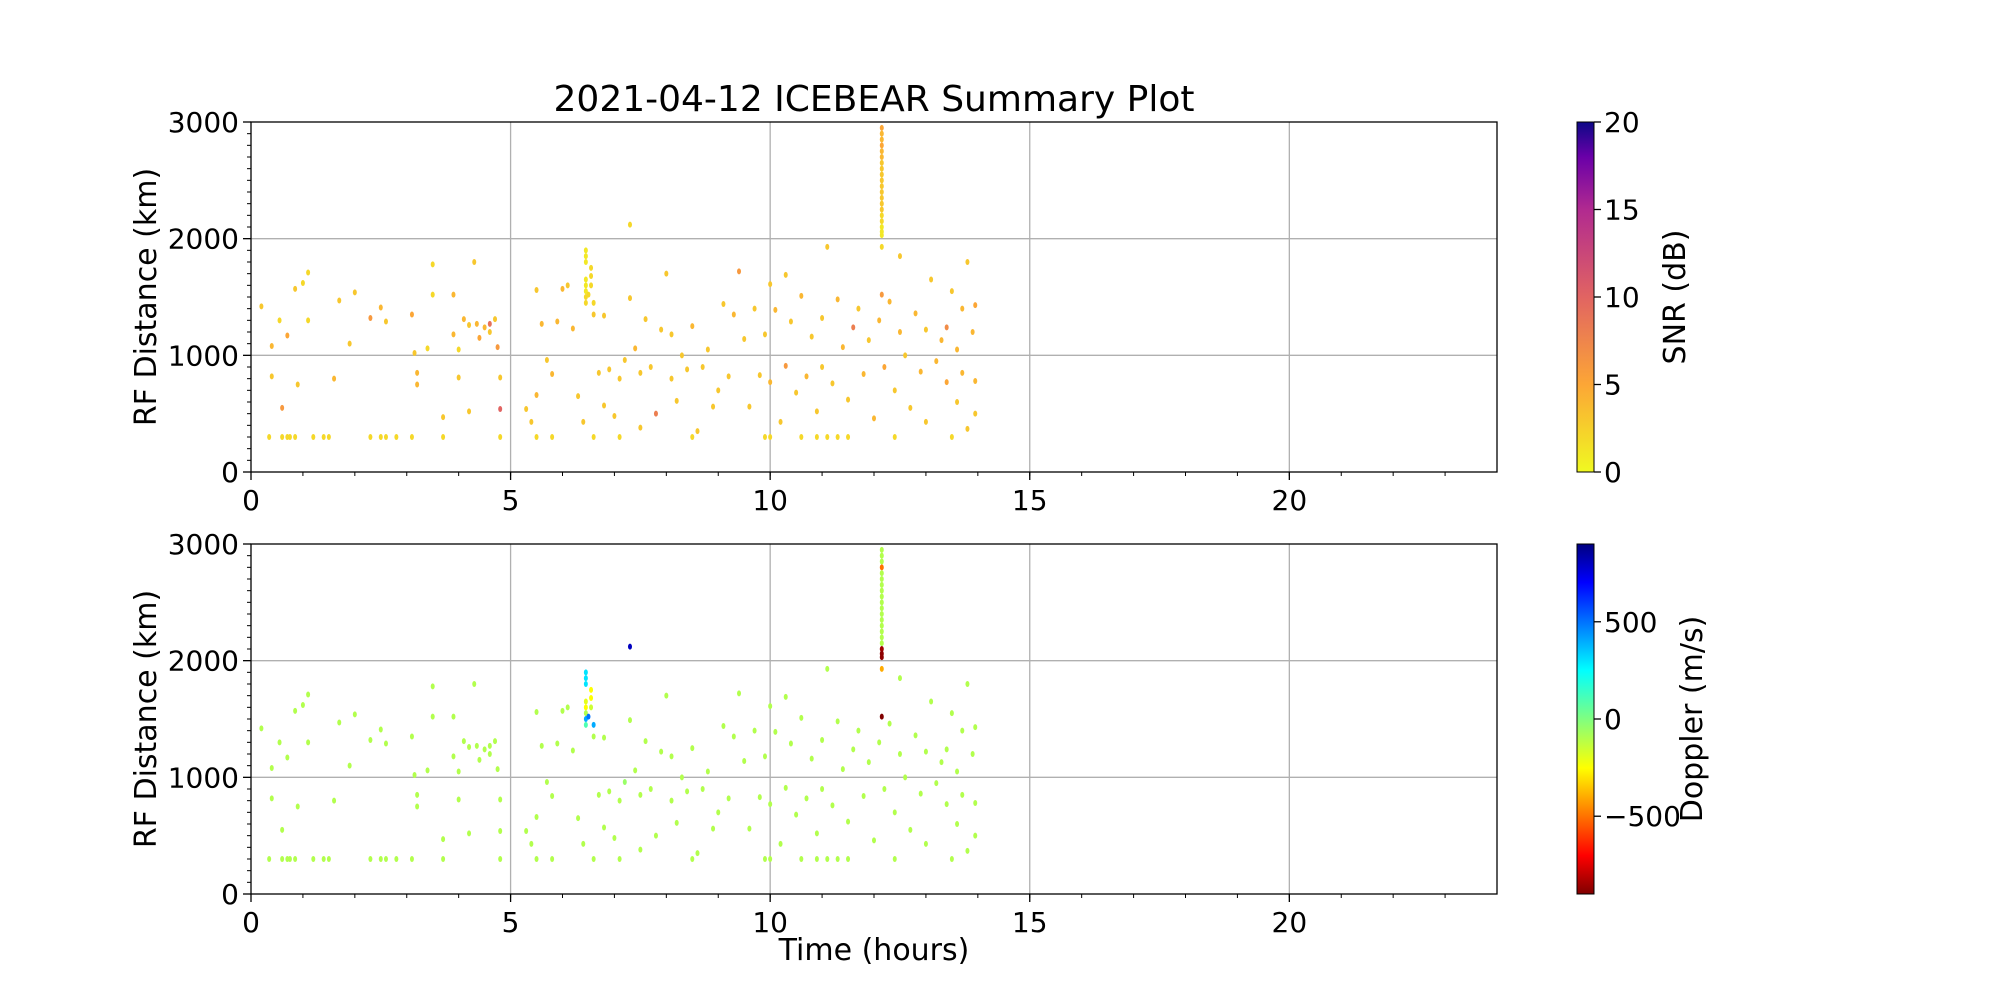  I want to click on y-tick-label: 2000, so click(203, 661).